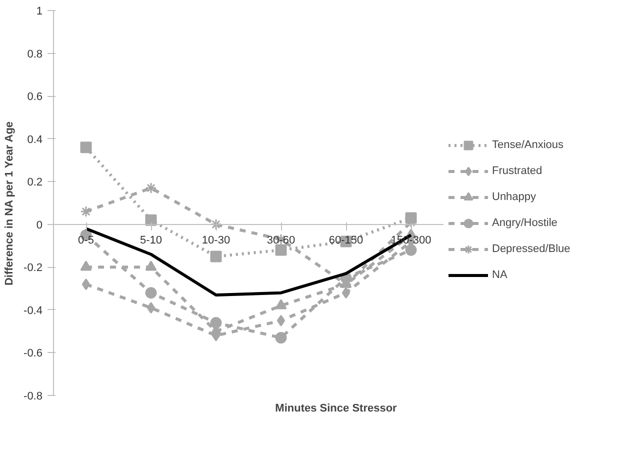 The height and width of the screenshot is (463, 636). Describe the element at coordinates (33, 396) in the screenshot. I see `y-tick-label: -0.8` at that location.